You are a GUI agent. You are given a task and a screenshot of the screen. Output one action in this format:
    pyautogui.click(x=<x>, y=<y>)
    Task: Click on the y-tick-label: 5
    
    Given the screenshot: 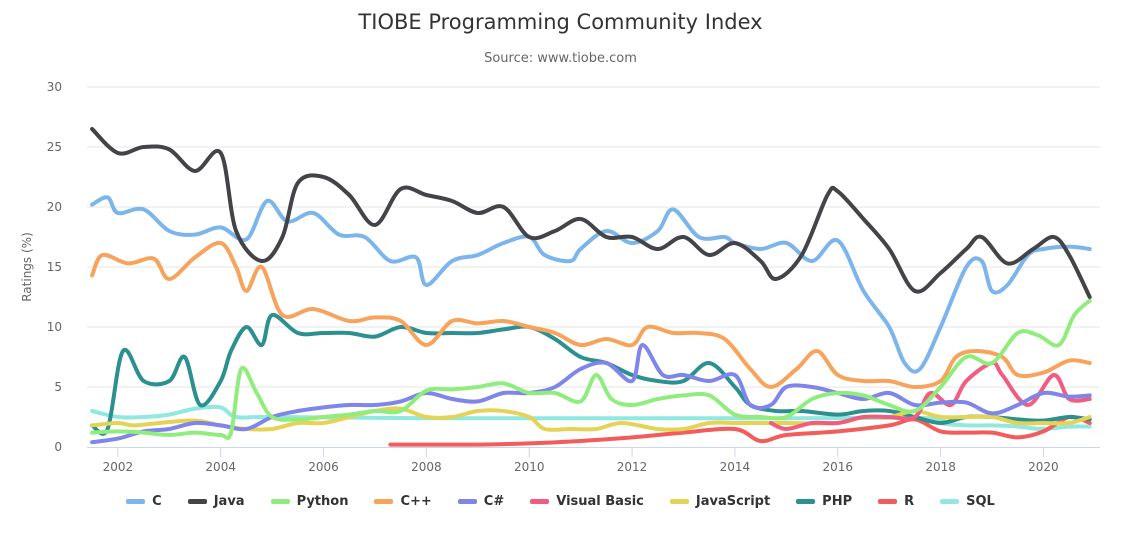 What is the action you would take?
    pyautogui.click(x=58, y=387)
    